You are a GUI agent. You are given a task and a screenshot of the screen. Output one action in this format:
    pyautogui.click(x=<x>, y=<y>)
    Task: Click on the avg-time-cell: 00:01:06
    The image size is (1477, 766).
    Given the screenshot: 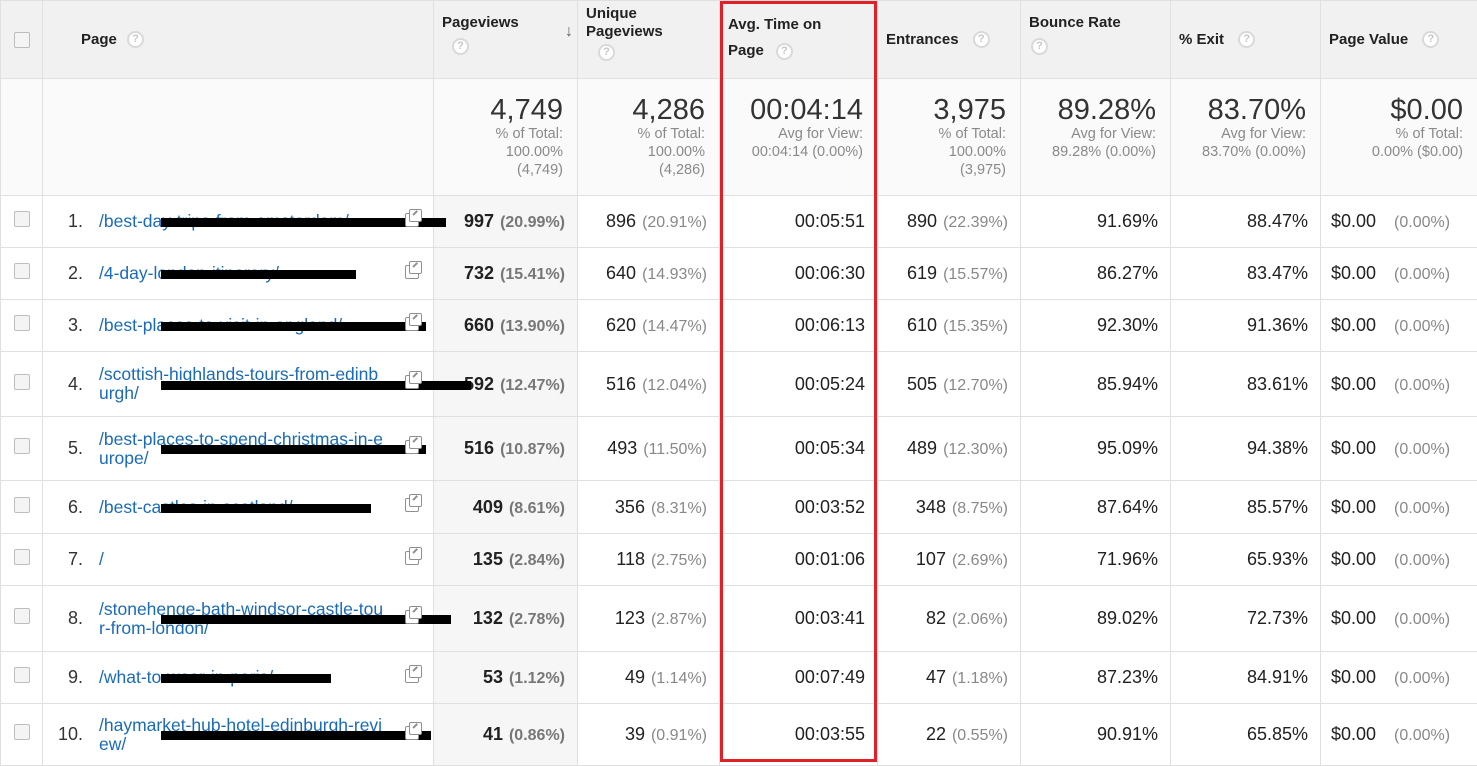 What is the action you would take?
    pyautogui.click(x=799, y=560)
    